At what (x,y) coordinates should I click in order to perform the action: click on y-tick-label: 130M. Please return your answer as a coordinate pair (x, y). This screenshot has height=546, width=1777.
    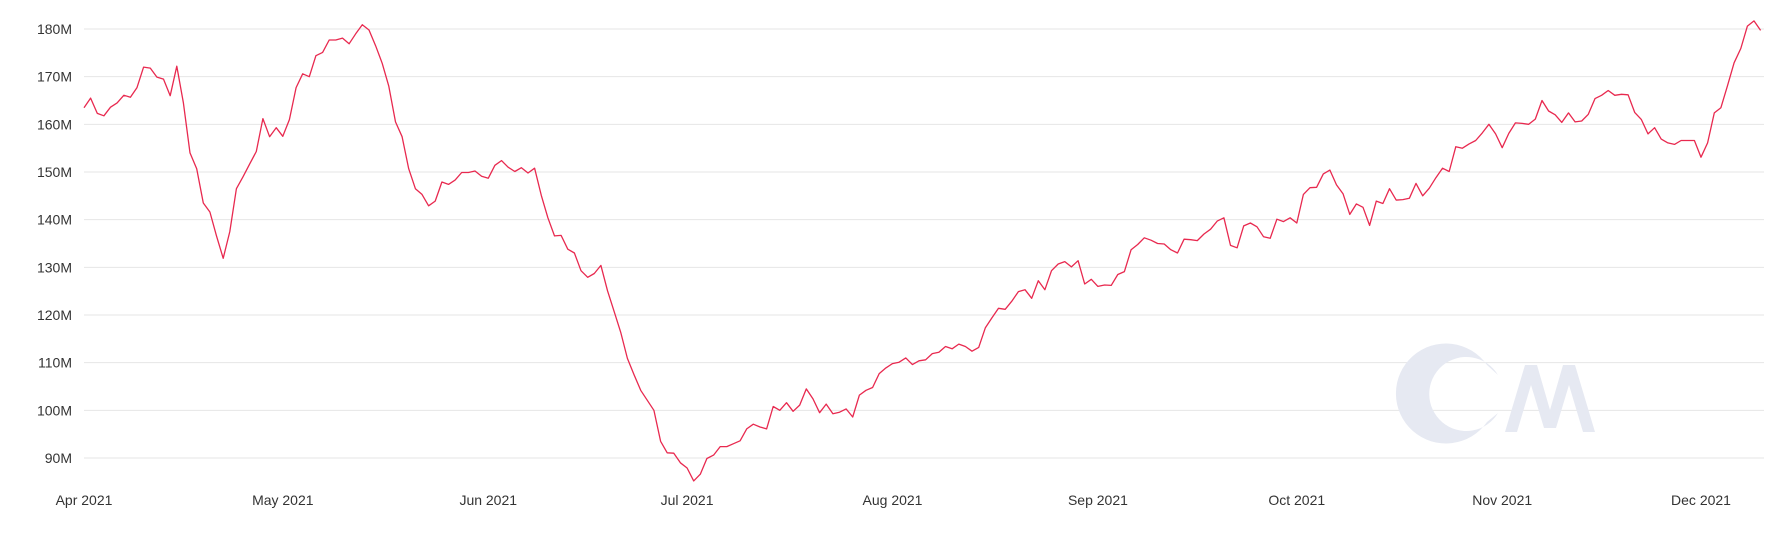
    Looking at the image, I should click on (54, 267).